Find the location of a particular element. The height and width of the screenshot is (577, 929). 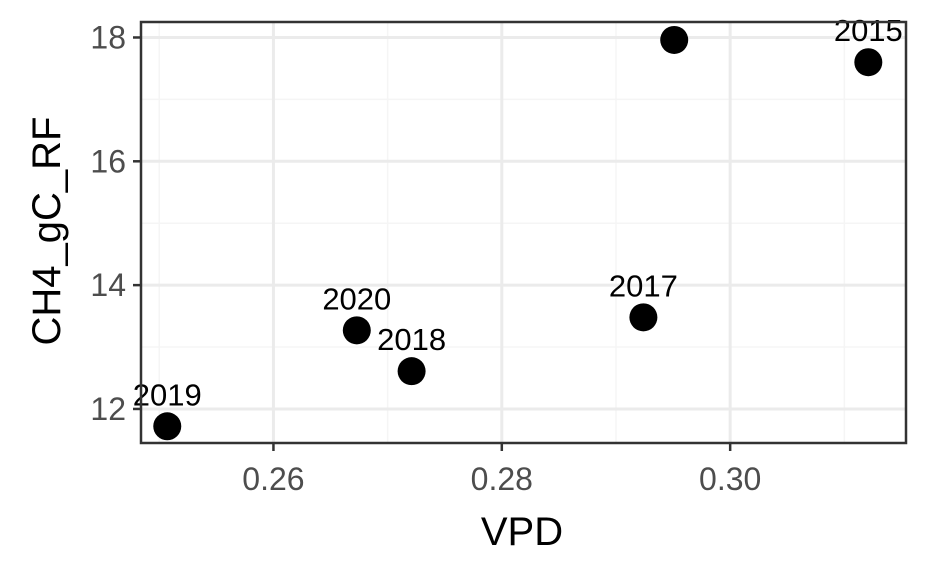

x-axis-title: VPD is located at coordinates (522, 532).